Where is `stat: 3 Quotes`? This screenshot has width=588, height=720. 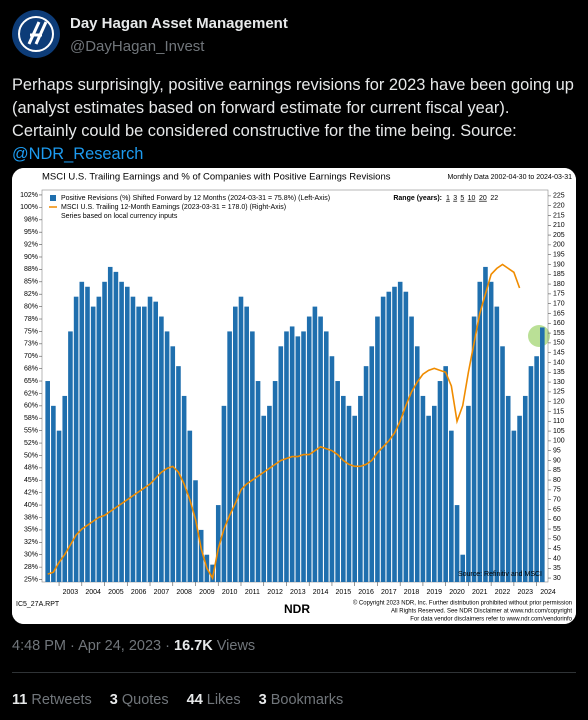
stat: 3 Quotes is located at coordinates (139, 700).